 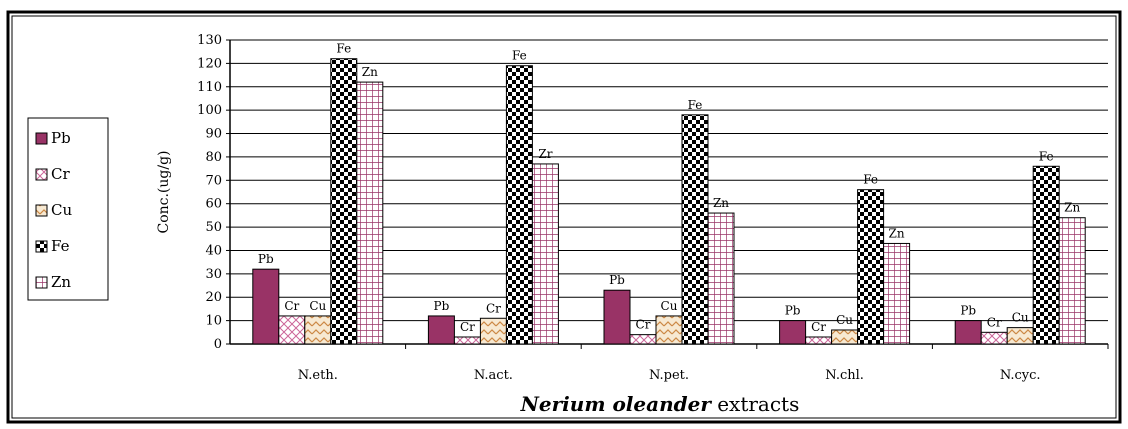 What do you see at coordinates (61, 138) in the screenshot?
I see `legend-label-pb: Pb` at bounding box center [61, 138].